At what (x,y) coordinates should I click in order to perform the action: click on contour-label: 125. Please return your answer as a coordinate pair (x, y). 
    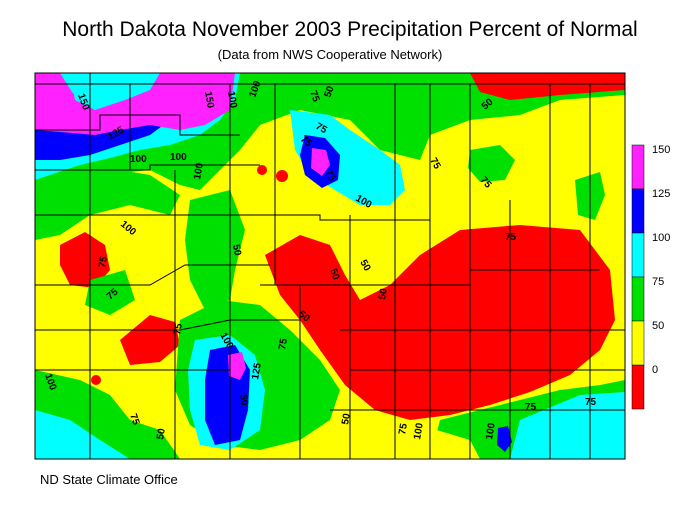
    Looking at the image, I should click on (257, 371).